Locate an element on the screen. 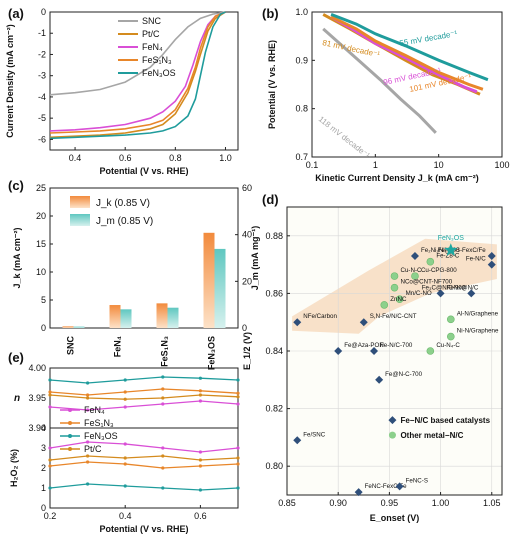 The width and height of the screenshot is (514, 542). panel-label-a: (a) is located at coordinates (16, 13).